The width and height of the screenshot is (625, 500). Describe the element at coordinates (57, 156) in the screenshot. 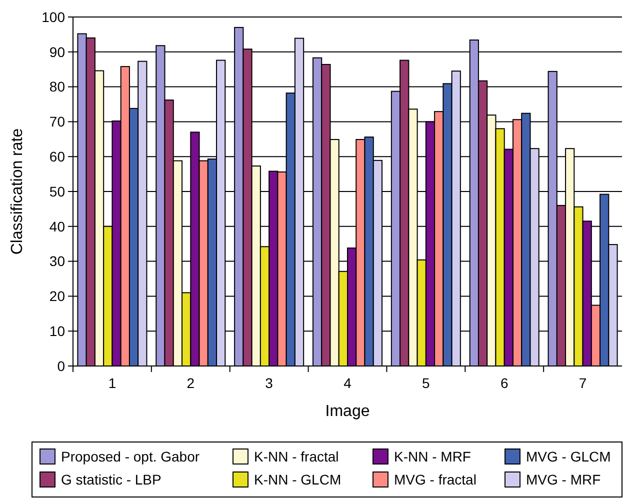

I see `y-tick-label: 60` at that location.